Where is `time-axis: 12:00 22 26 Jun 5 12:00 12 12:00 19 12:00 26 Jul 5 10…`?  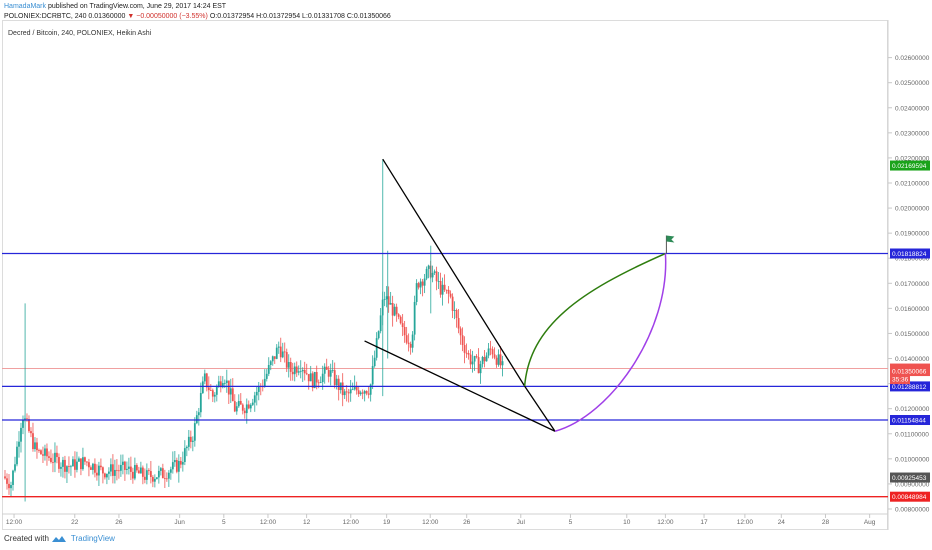 time-axis: 12:00 22 26 Jun 5 12:00 12 12:00 19 12:00 26 Jul 5 10… is located at coordinates (441, 520).